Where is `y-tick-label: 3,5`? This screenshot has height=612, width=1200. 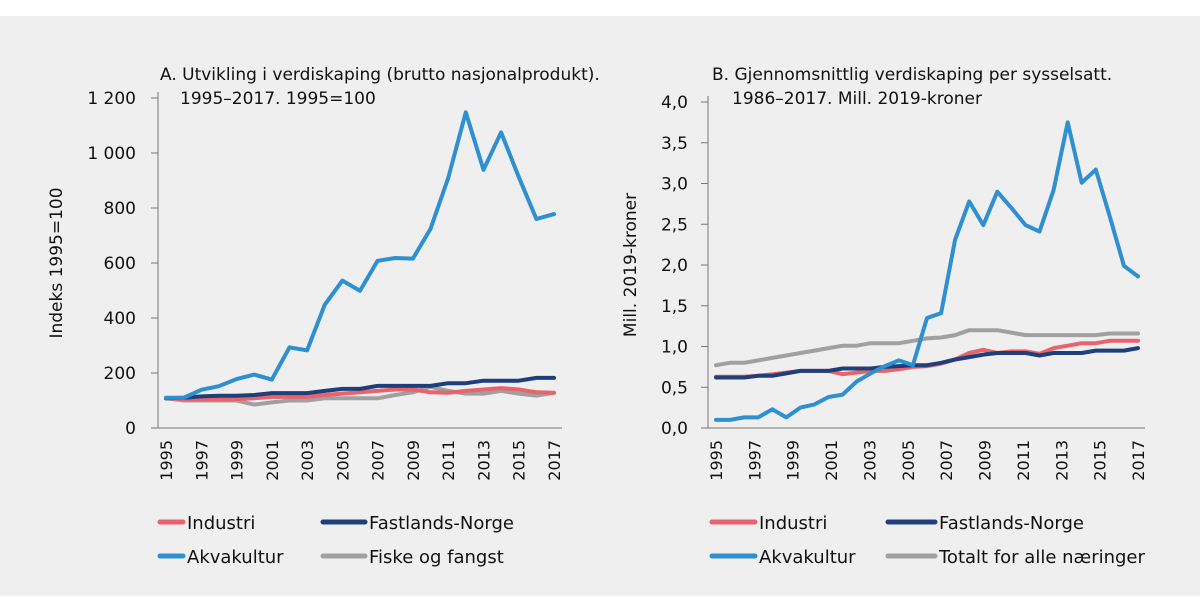 y-tick-label: 3,5 is located at coordinates (674, 144).